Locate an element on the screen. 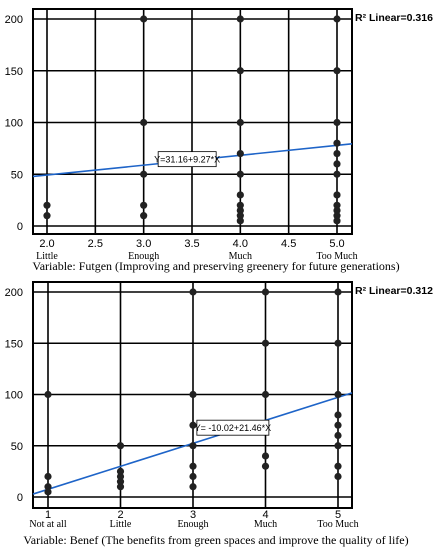 The image size is (434, 550). p1-category-label: Much is located at coordinates (240, 256).